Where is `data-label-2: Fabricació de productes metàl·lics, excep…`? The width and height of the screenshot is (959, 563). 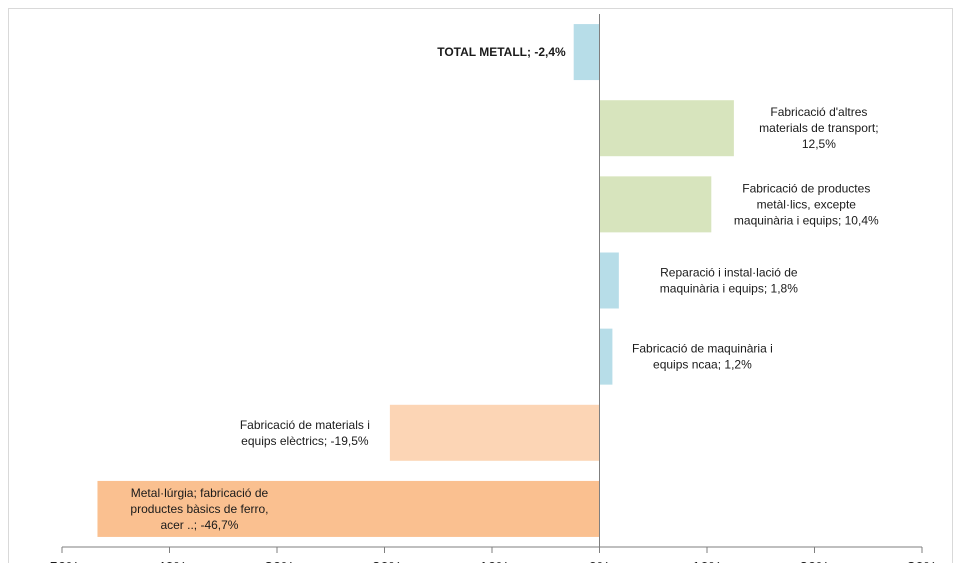 data-label-2: Fabricació de productes metàl·lics, excep… is located at coordinates (806, 204).